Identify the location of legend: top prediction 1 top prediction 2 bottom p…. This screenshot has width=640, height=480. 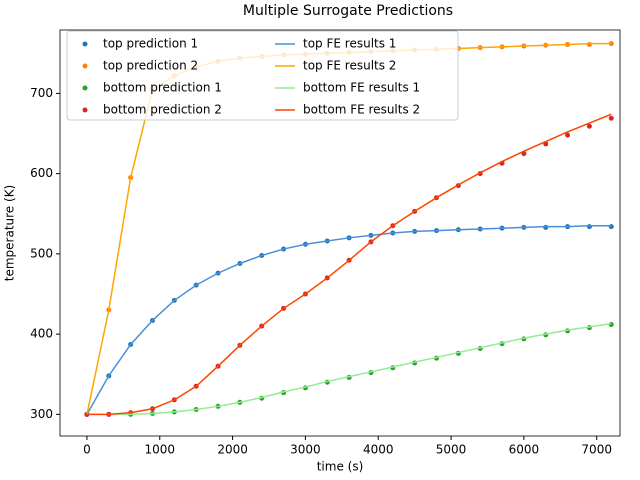
(262, 75).